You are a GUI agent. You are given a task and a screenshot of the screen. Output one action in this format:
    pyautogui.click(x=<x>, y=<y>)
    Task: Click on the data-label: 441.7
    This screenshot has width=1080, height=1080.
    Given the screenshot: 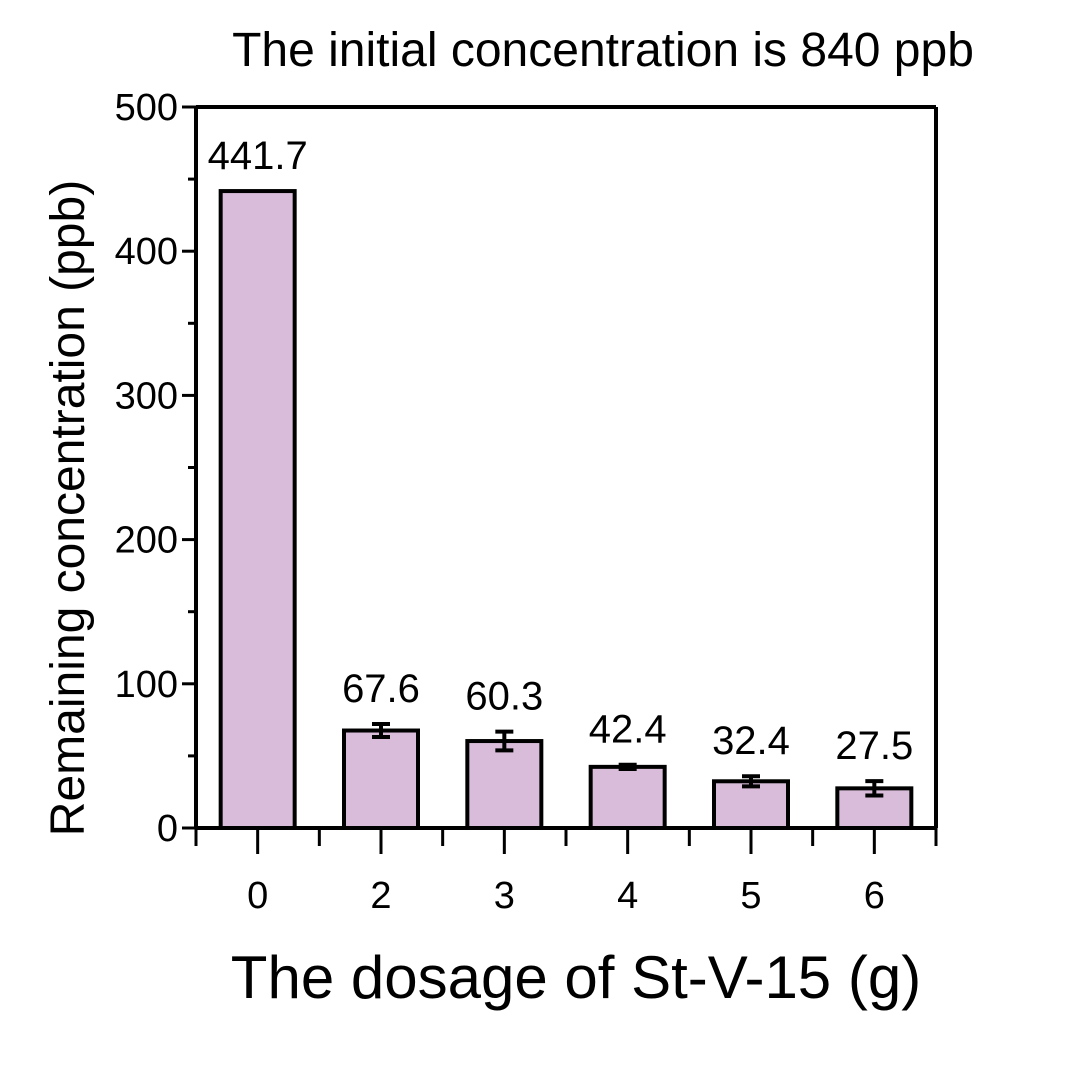 What is the action you would take?
    pyautogui.click(x=258, y=156)
    